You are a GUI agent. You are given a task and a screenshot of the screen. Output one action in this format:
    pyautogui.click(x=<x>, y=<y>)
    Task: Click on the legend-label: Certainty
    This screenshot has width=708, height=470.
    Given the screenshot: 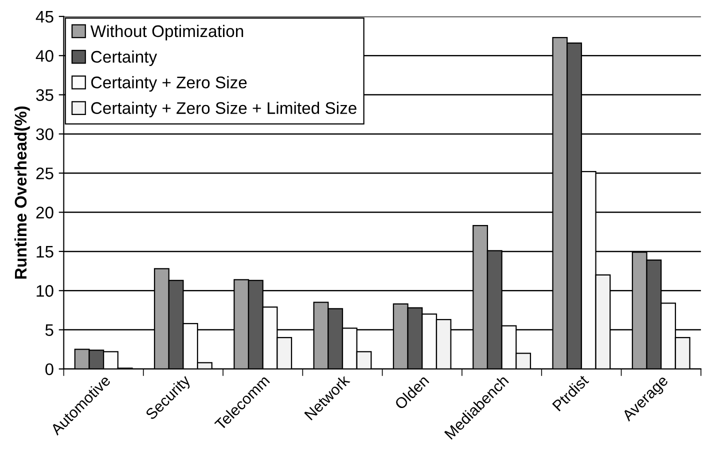 What is the action you would take?
    pyautogui.click(x=124, y=58)
    